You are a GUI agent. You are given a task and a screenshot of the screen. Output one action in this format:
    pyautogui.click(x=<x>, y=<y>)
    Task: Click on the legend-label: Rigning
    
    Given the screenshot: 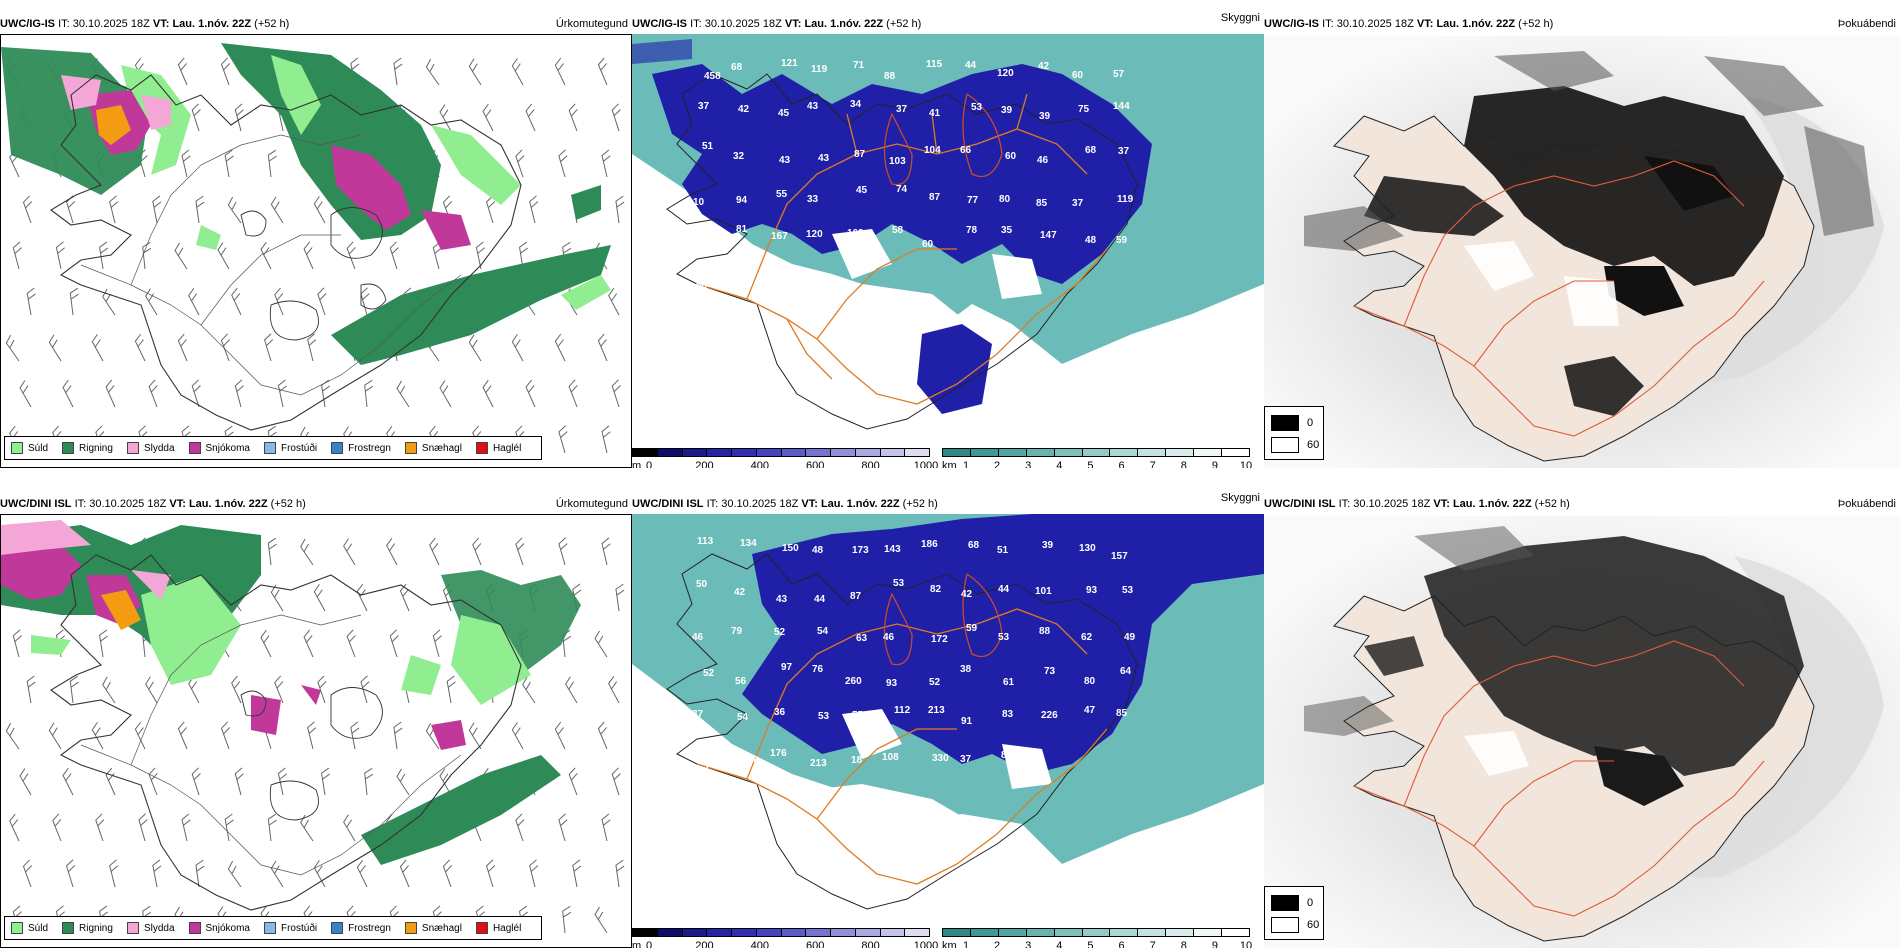 What is the action you would take?
    pyautogui.click(x=96, y=928)
    